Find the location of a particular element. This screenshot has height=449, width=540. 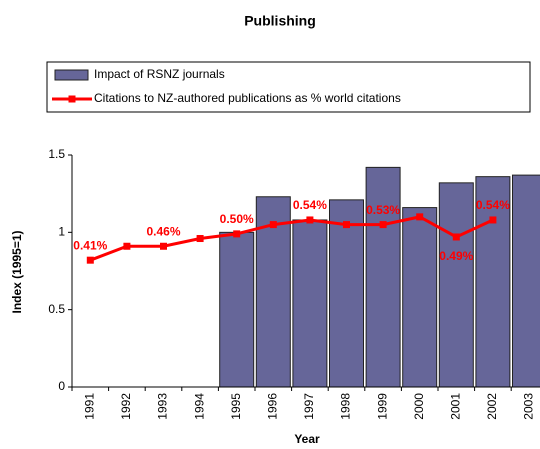

y-tick-label: 0.5 is located at coordinates (56, 309).